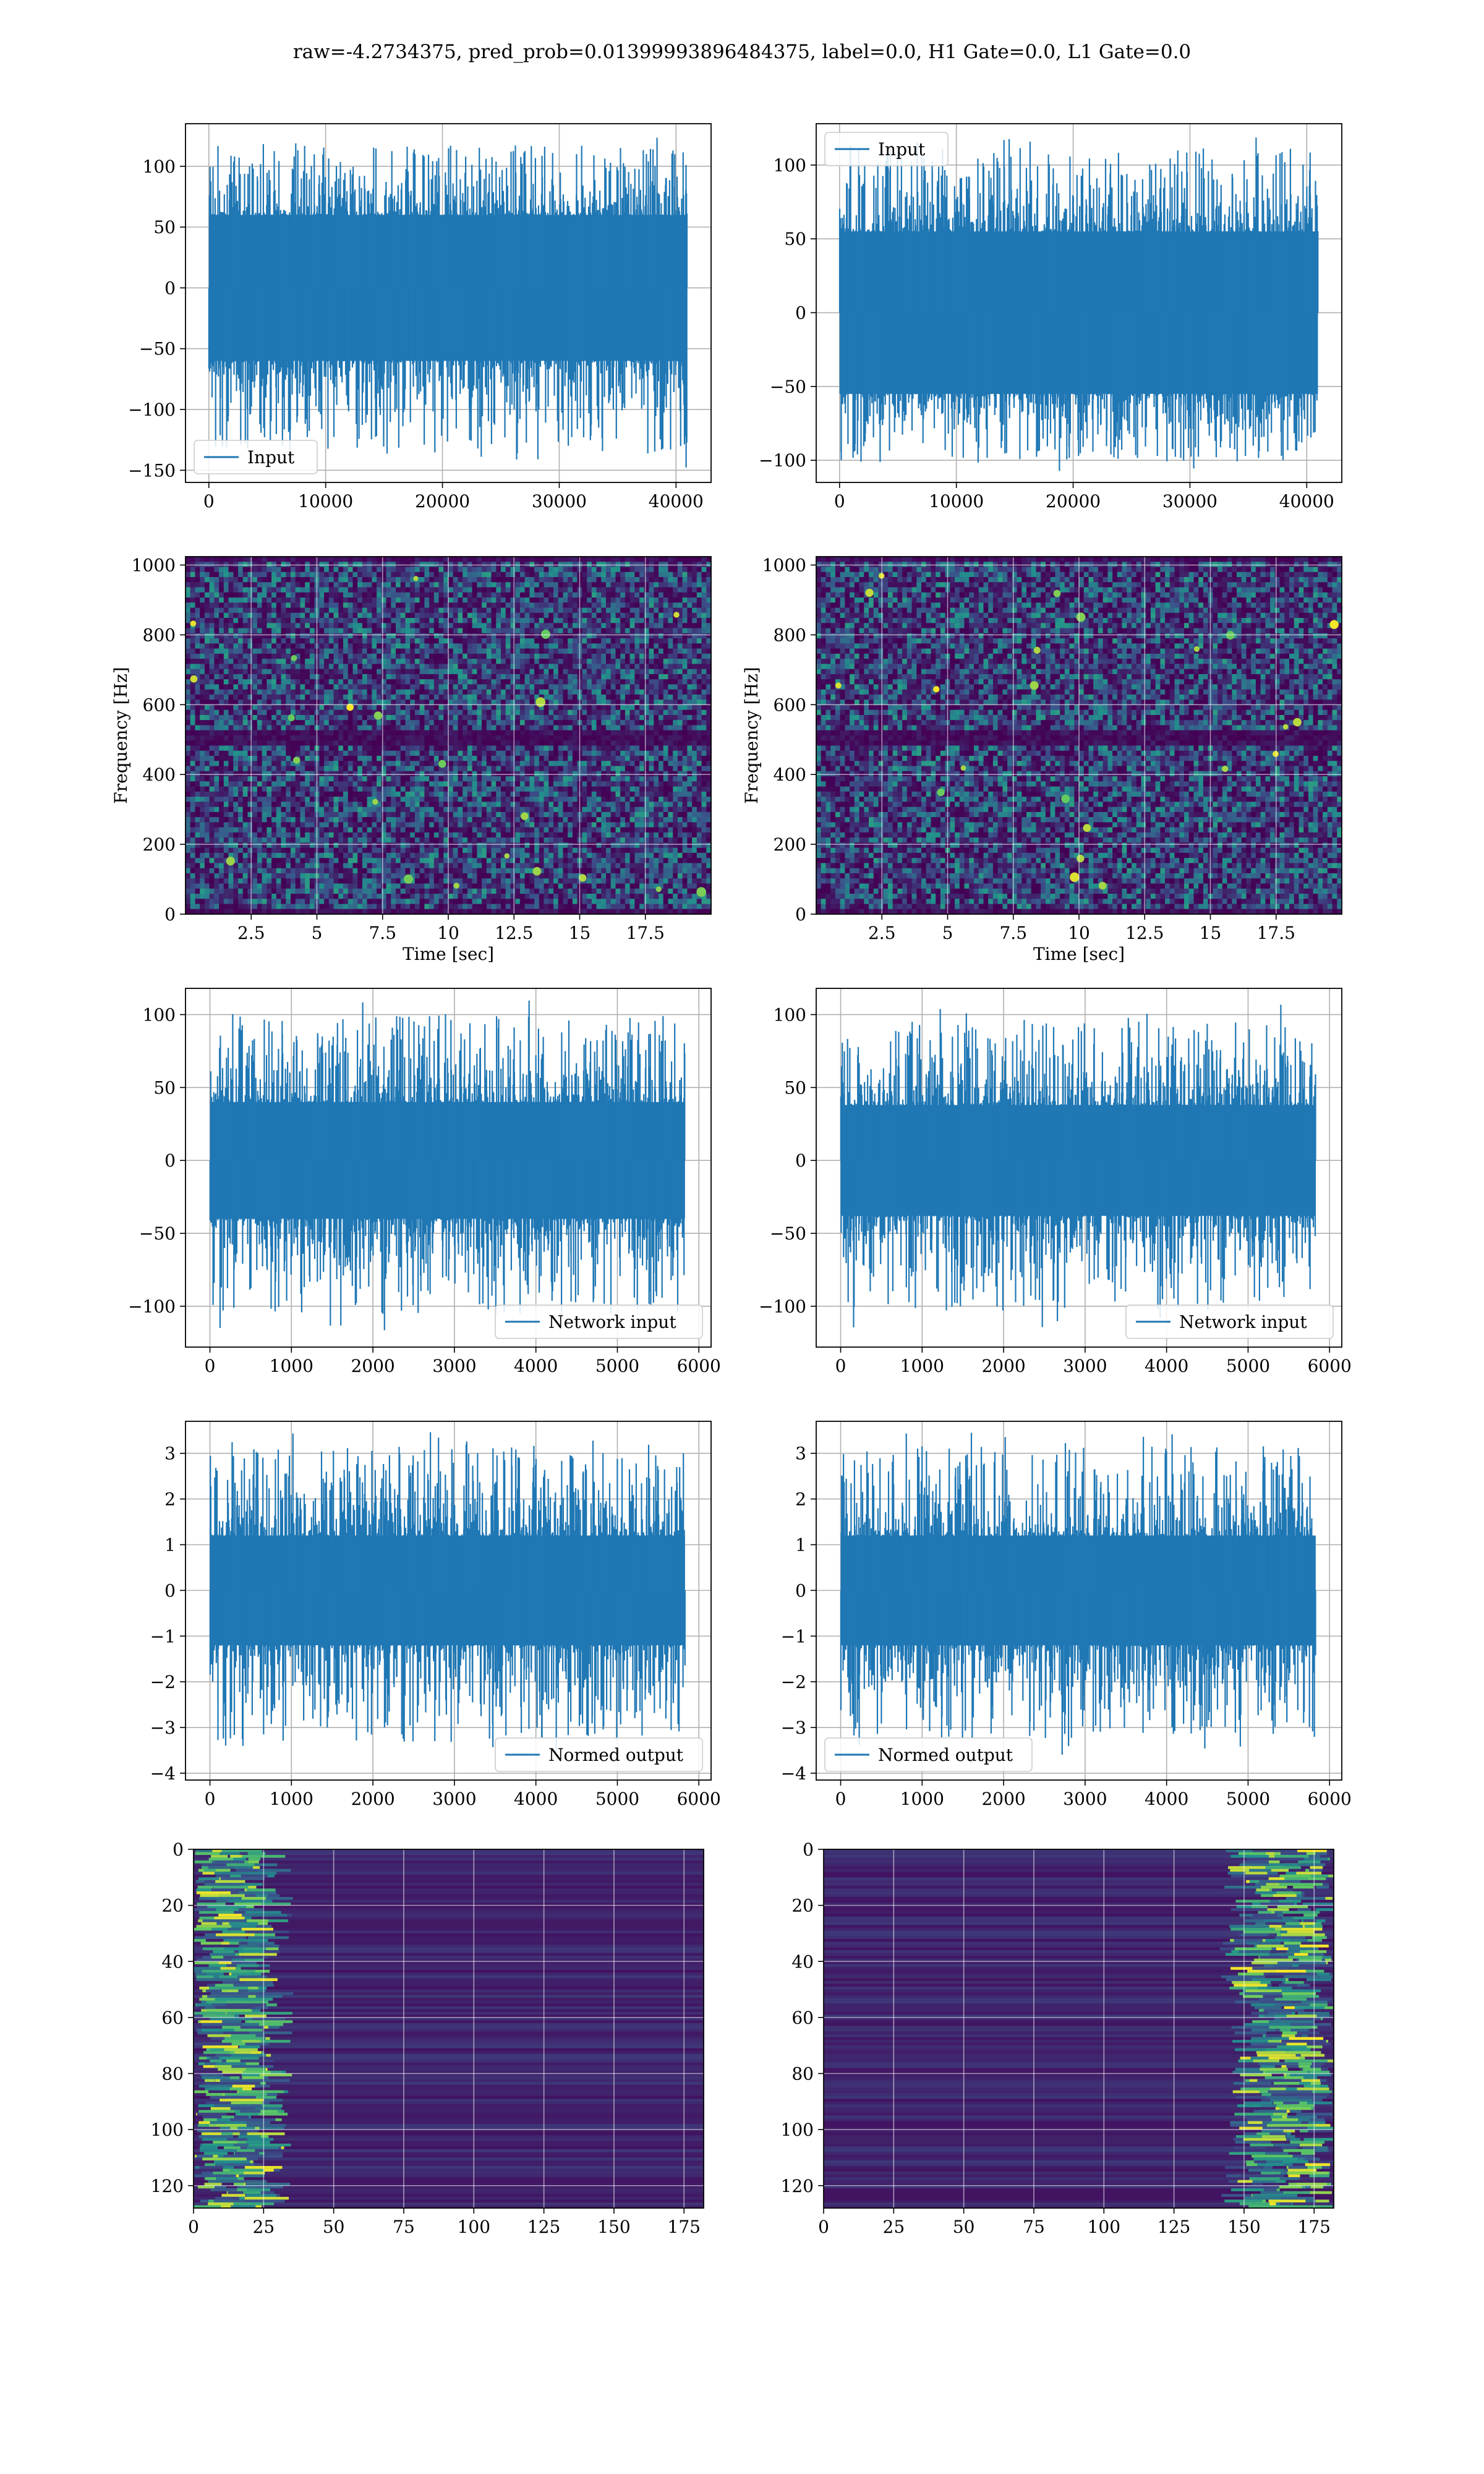  I want to click on x-tick-label: 125, so click(1174, 2227).